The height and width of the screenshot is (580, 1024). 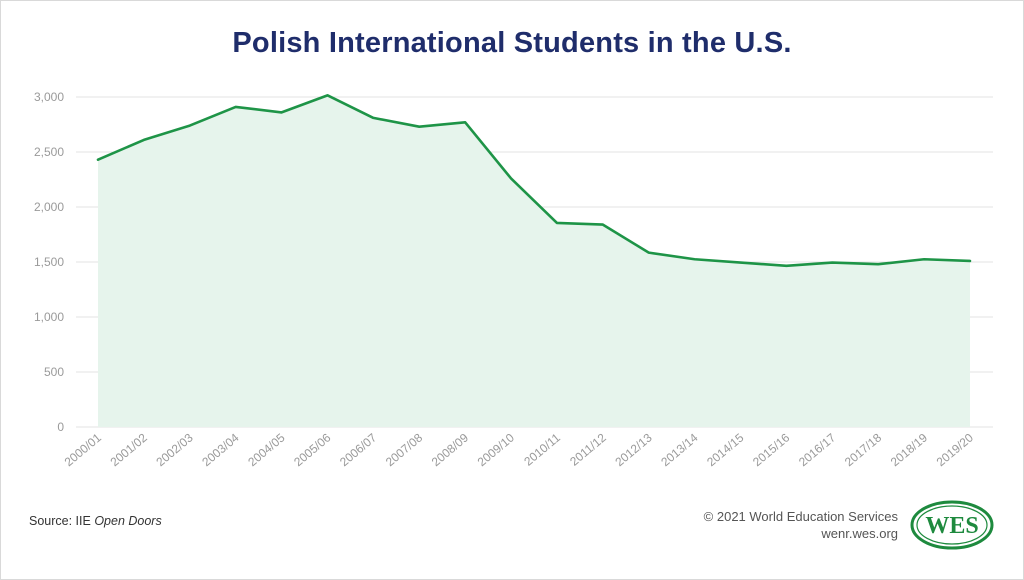 I want to click on x-tick-label: 2003/04, so click(x=220, y=449).